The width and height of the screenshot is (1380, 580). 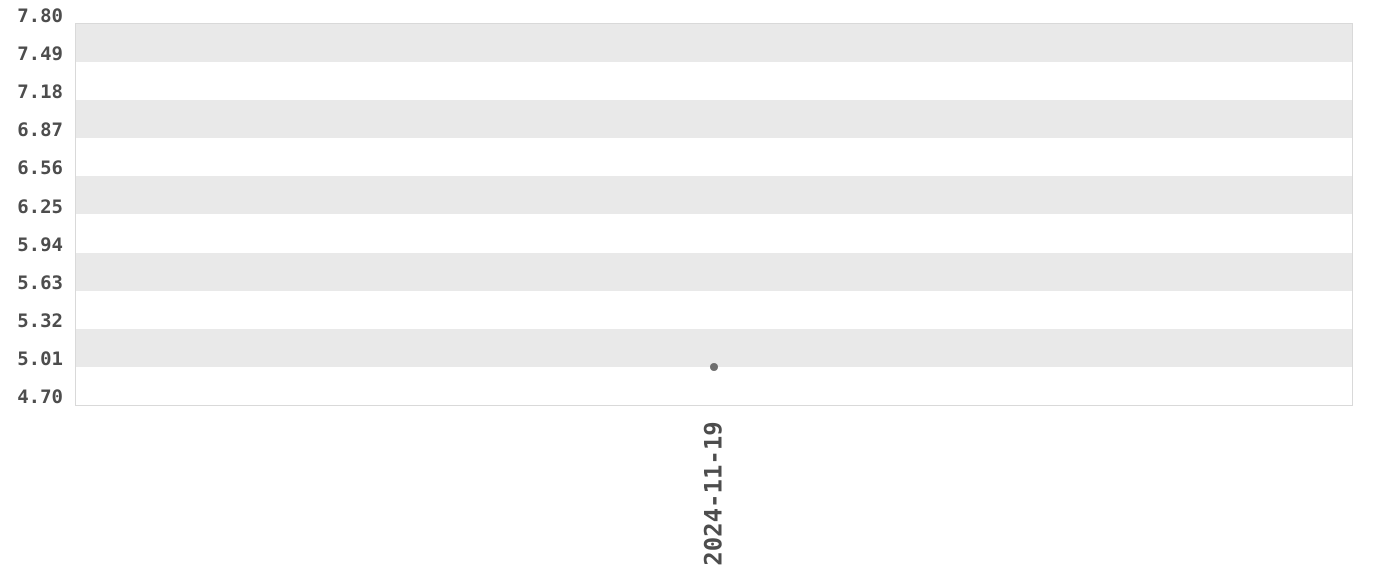 I want to click on y-tick-label: 4.70, so click(x=40, y=397).